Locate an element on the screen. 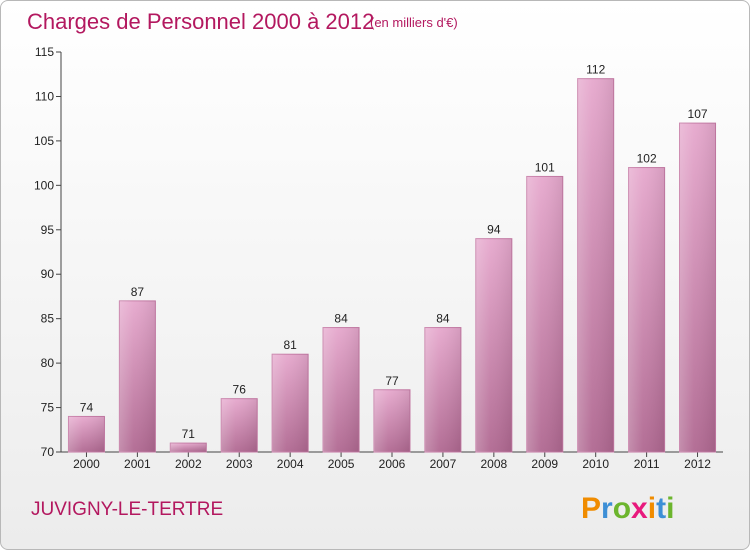 The image size is (750, 550). value-label: 107 is located at coordinates (698, 114).